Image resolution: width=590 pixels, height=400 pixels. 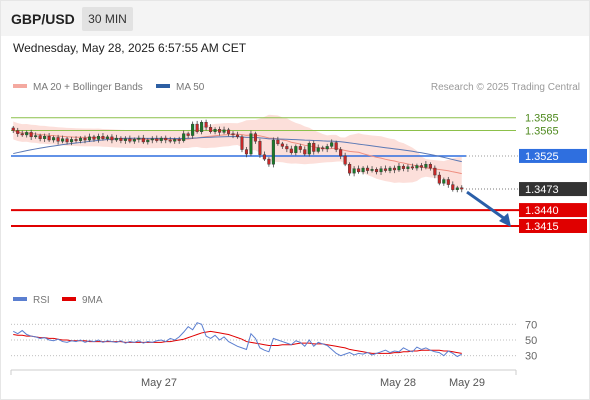 What do you see at coordinates (237, 152) in the screenshot?
I see `bollinger-band-fill` at bounding box center [237, 152].